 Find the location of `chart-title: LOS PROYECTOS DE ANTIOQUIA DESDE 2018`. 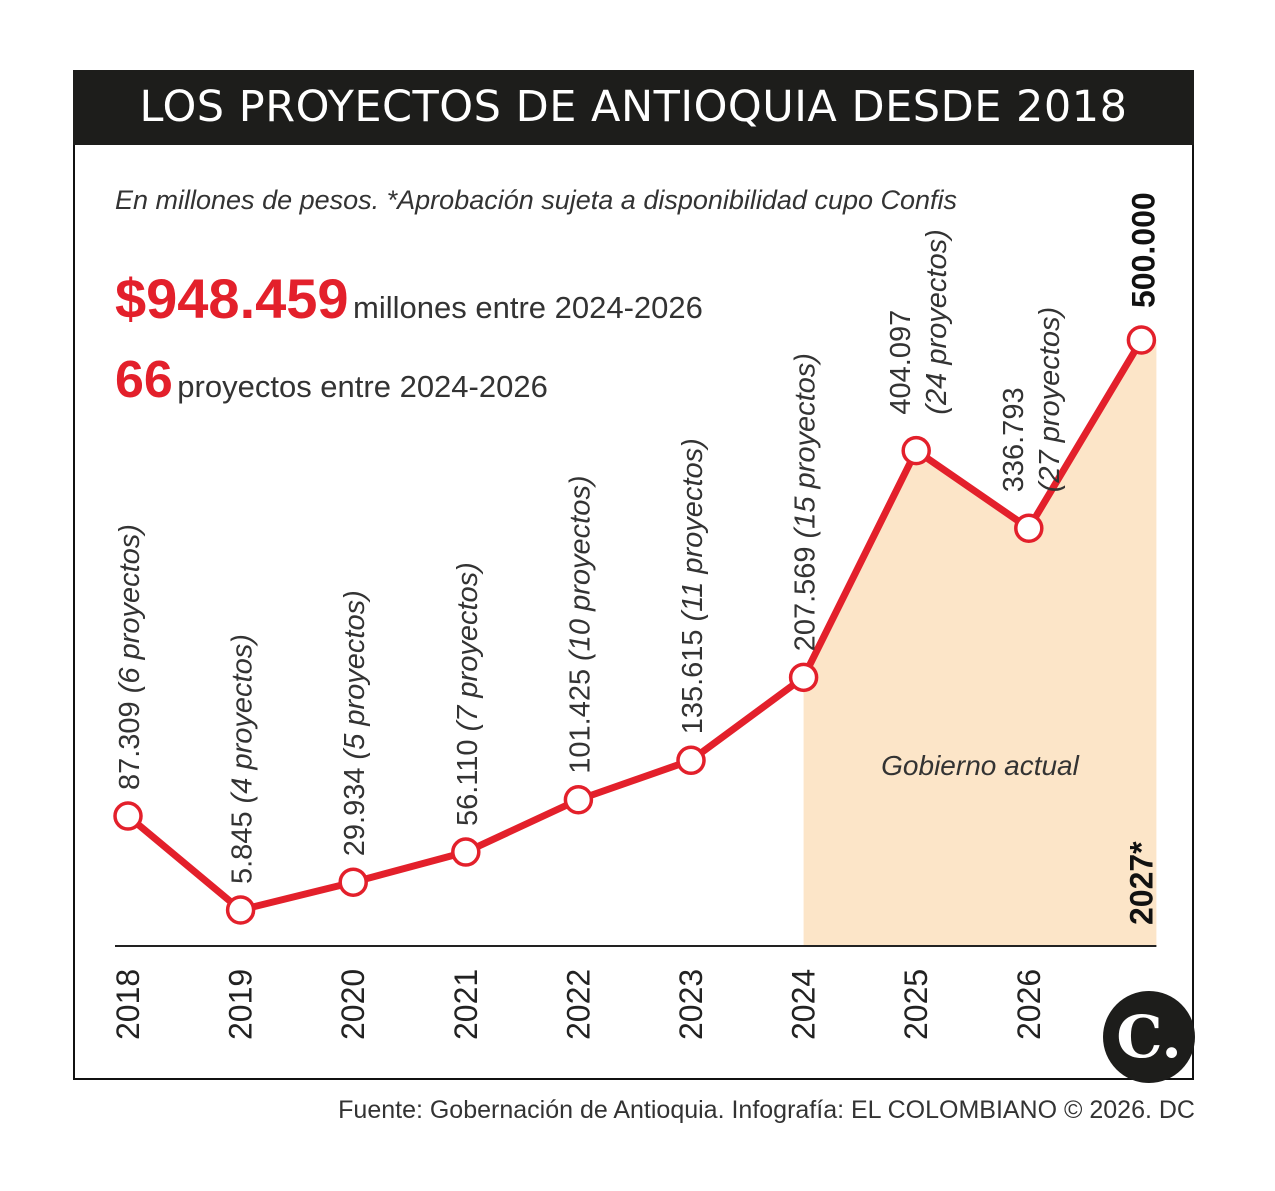

chart-title: LOS PROYECTOS DE ANTIOQUIA DESDE 2018 is located at coordinates (633, 107).